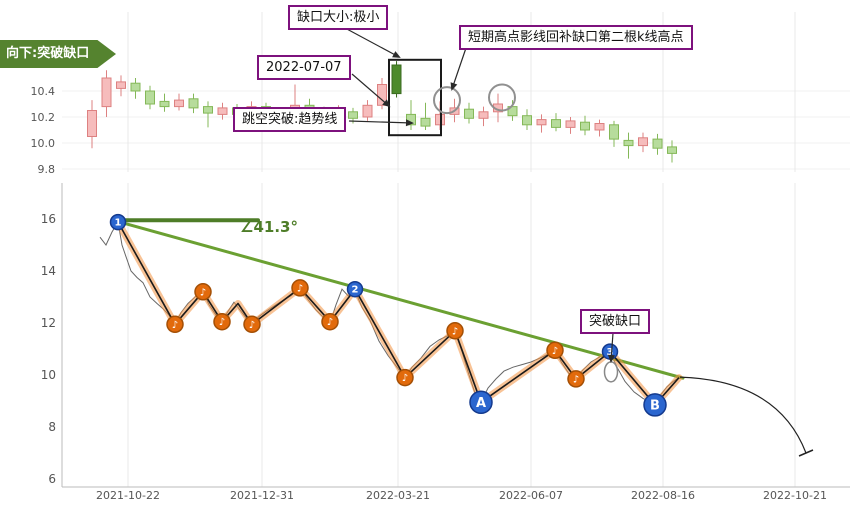 The height and width of the screenshot is (507, 853). I want to click on pivot-marker-label: 1, so click(118, 223).